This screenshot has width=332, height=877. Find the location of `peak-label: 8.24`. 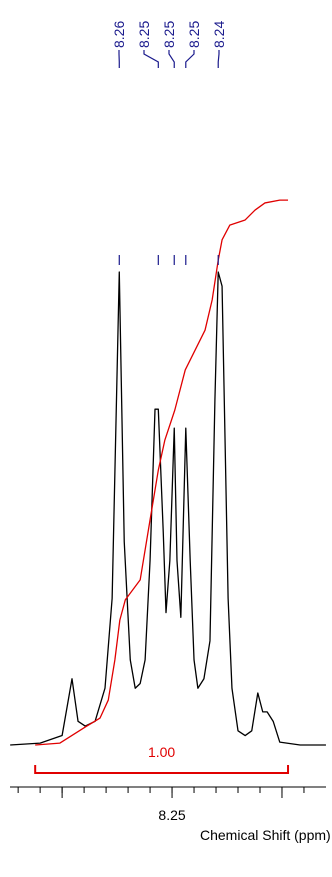

peak-label: 8.24 is located at coordinates (219, 34).